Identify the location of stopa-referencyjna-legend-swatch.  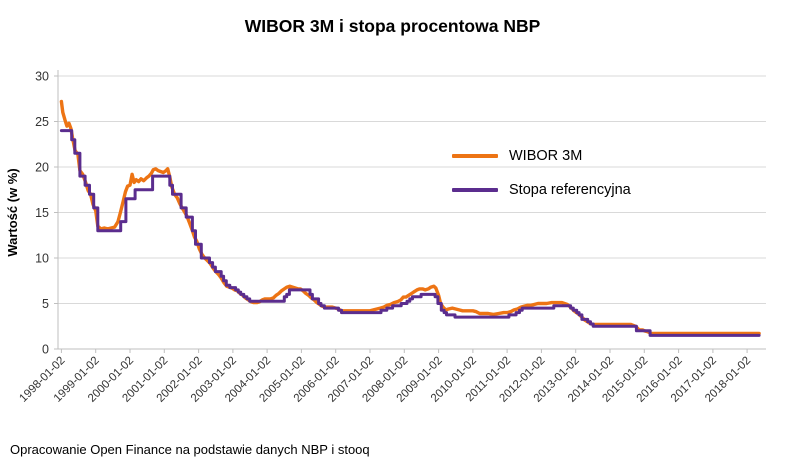
(475, 190).